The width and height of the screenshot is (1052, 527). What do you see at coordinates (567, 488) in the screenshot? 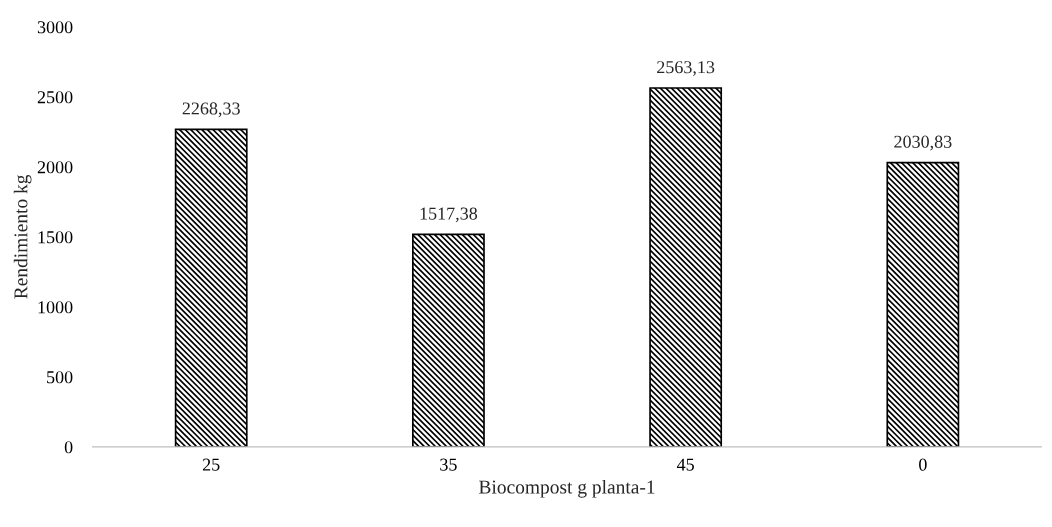
I see `x-axis-title: Biocompost g planta-1` at bounding box center [567, 488].